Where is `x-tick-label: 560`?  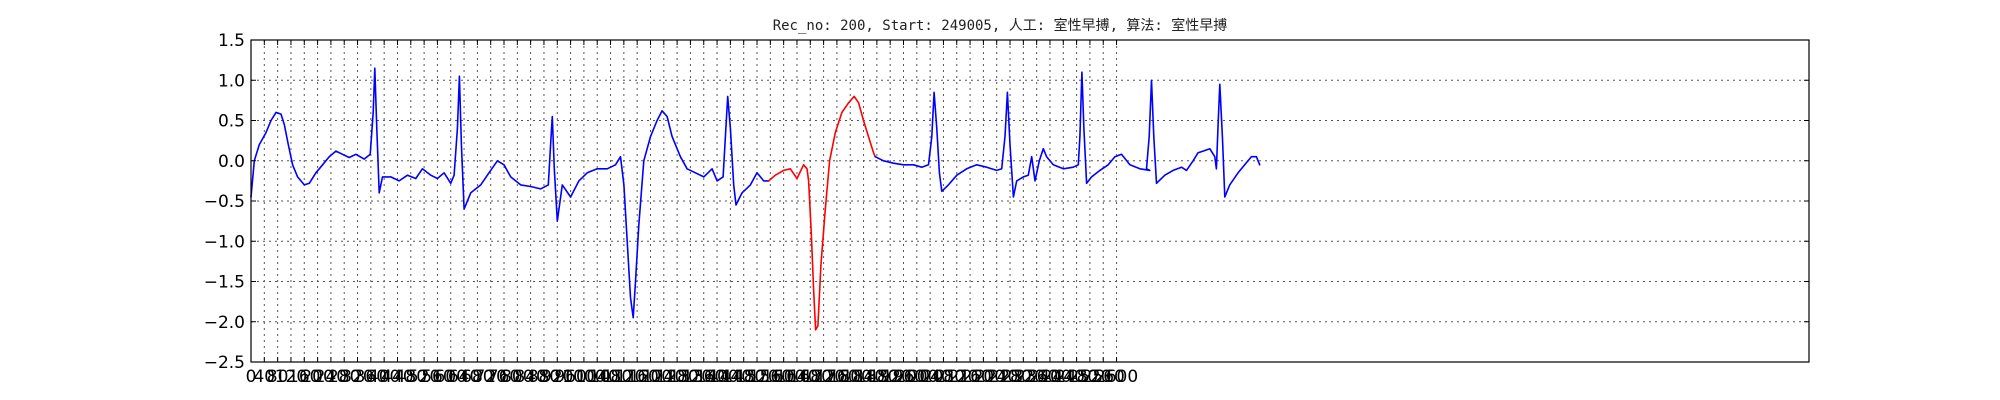 x-tick-label: 560 is located at coordinates (437, 377).